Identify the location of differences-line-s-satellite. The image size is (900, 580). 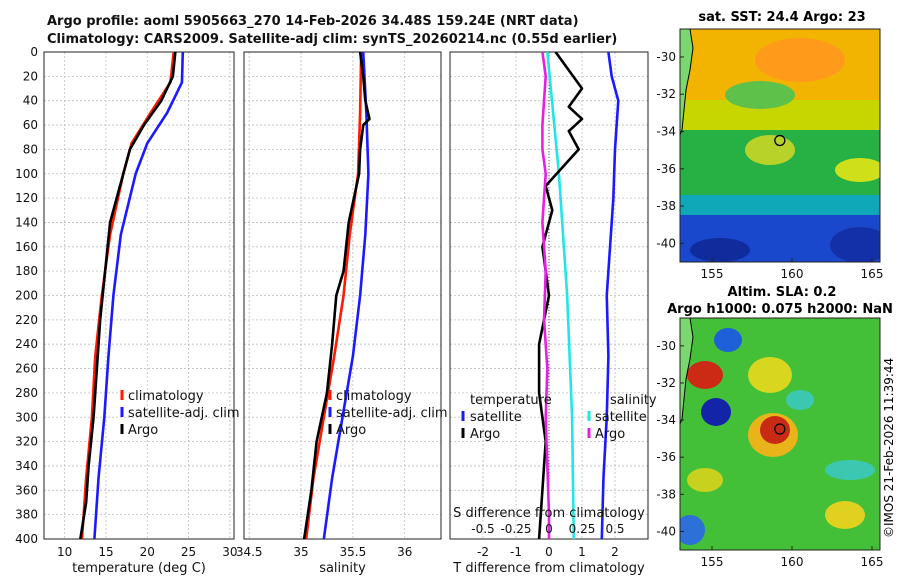
(610, 295).